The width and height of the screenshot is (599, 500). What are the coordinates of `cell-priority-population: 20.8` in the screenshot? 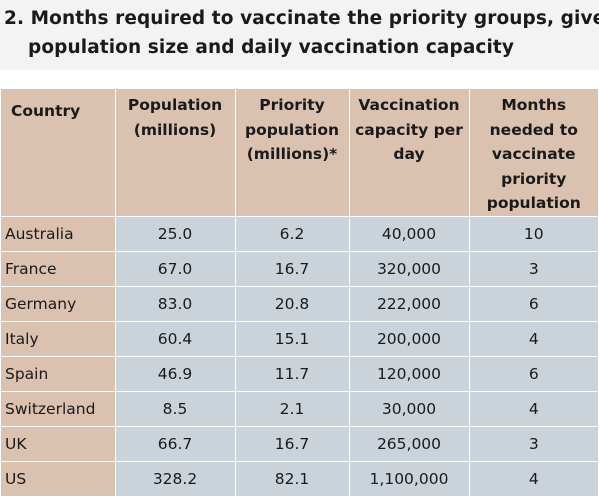 It's located at (292, 304).